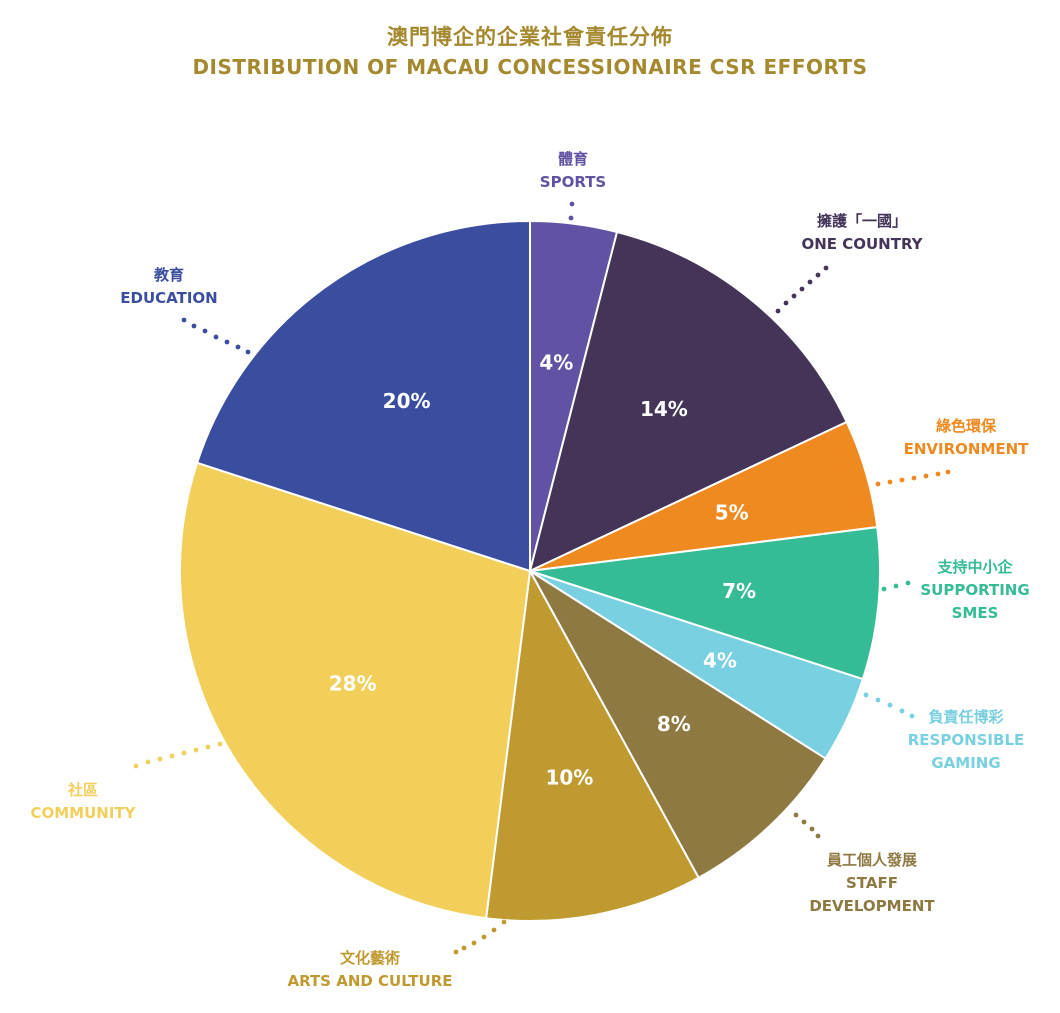 The height and width of the screenshot is (1013, 1060). I want to click on pie-slice-staff-development, so click(678, 725).